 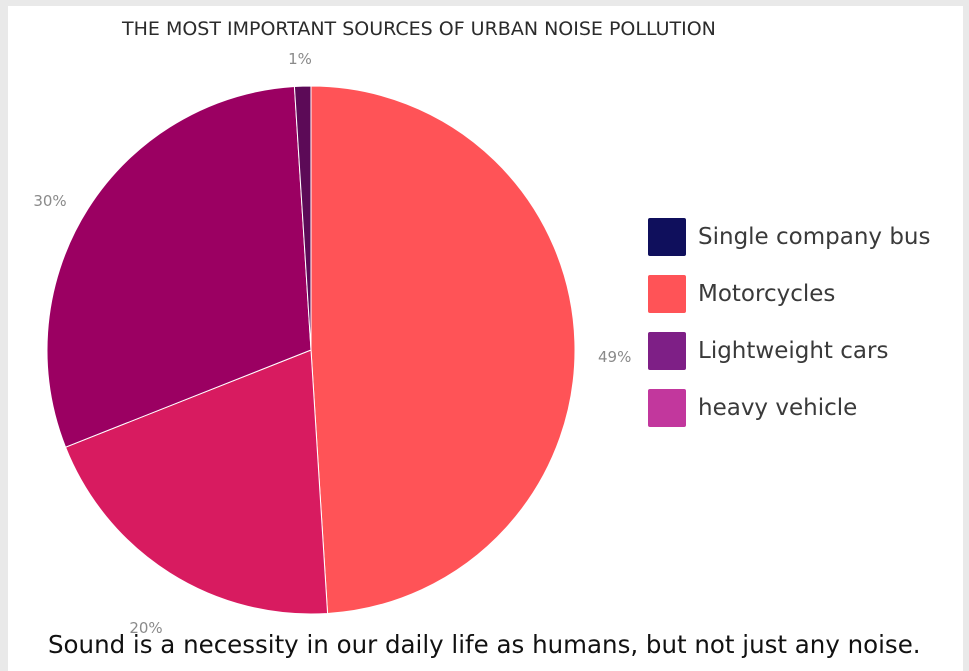 What do you see at coordinates (300, 59) in the screenshot?
I see `slice-label-single-company-bus: 1%` at bounding box center [300, 59].